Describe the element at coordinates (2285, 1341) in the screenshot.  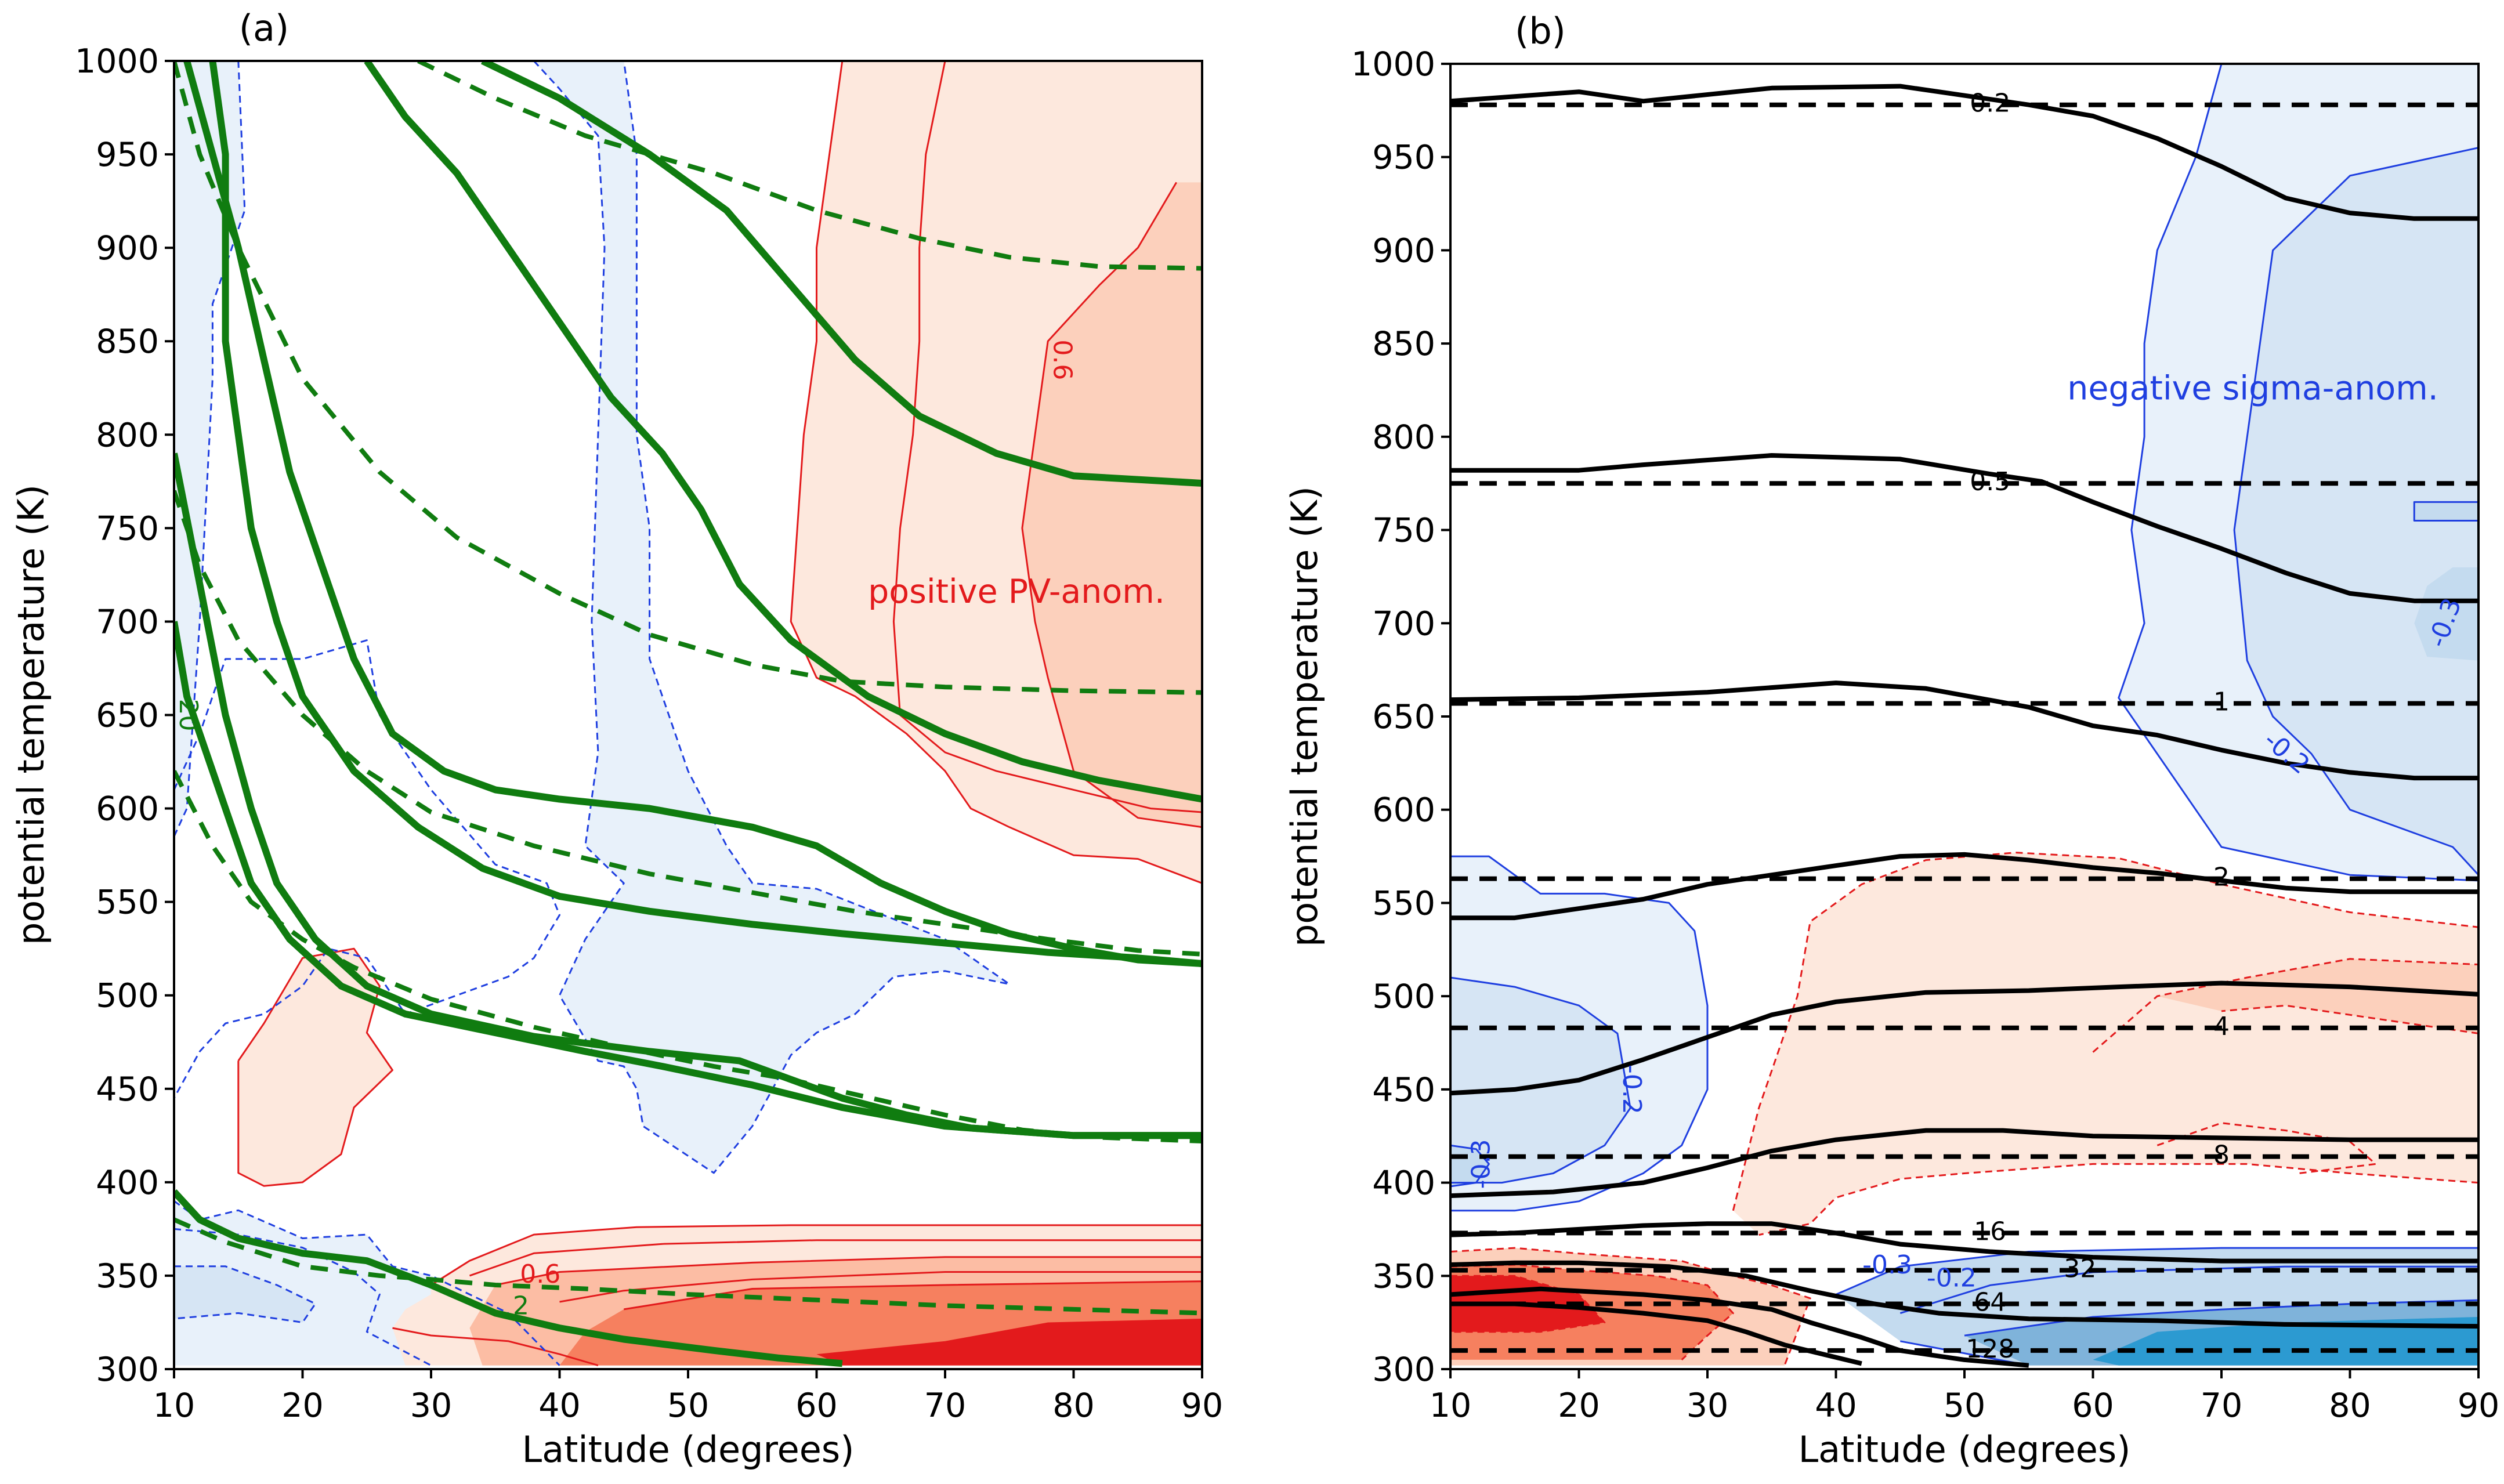
I see `fill-region-negative-deepest` at that location.